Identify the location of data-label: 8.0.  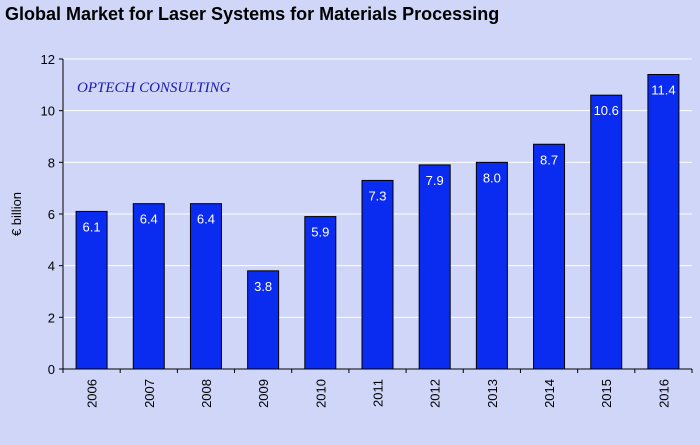
(492, 177).